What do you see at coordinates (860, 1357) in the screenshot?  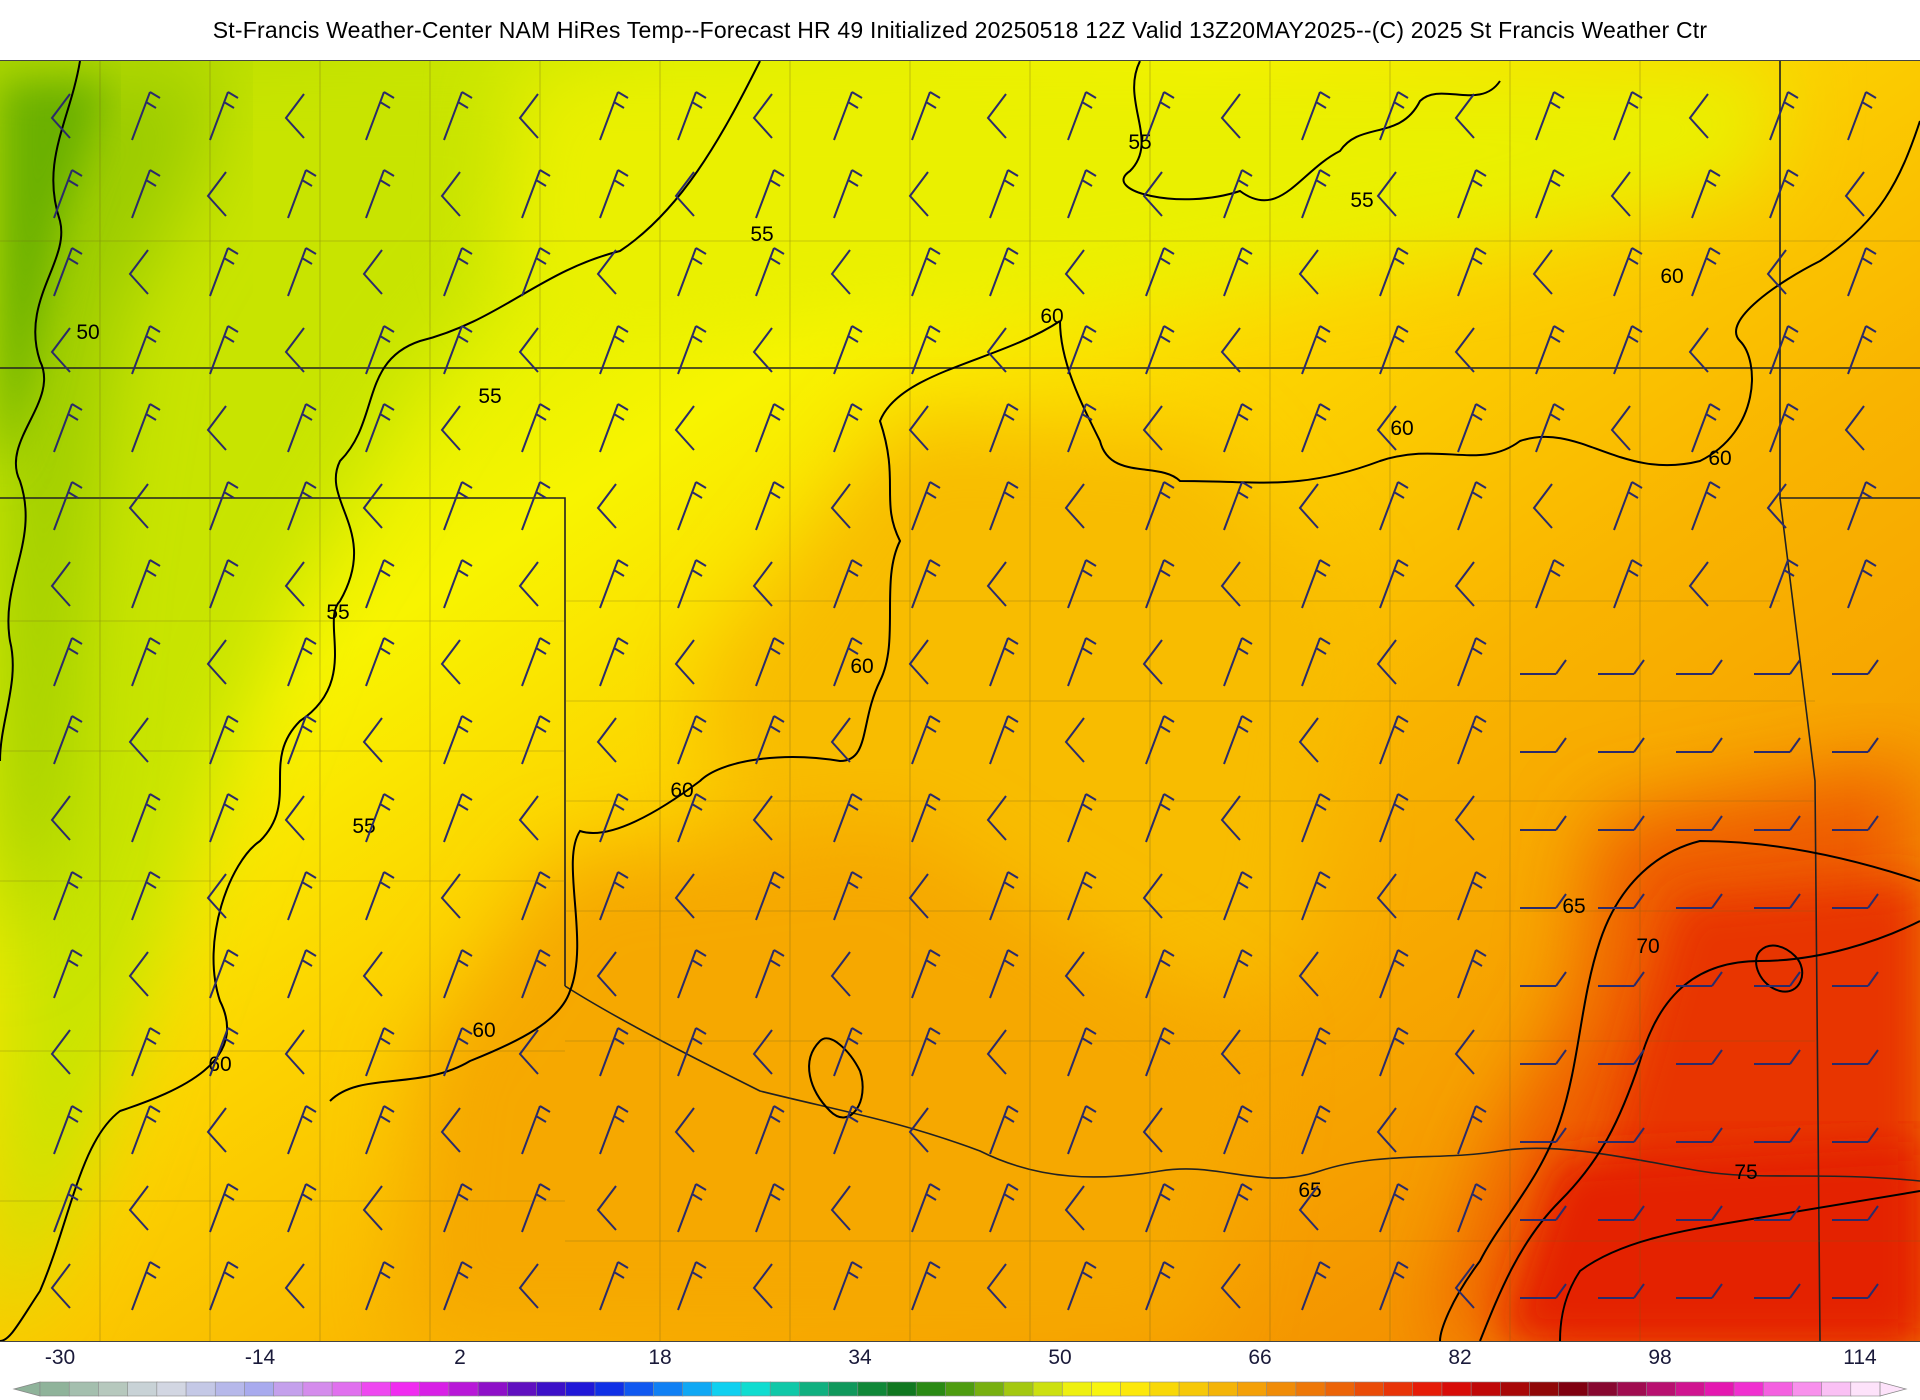 I see `colorbar-tick-label: 34` at bounding box center [860, 1357].